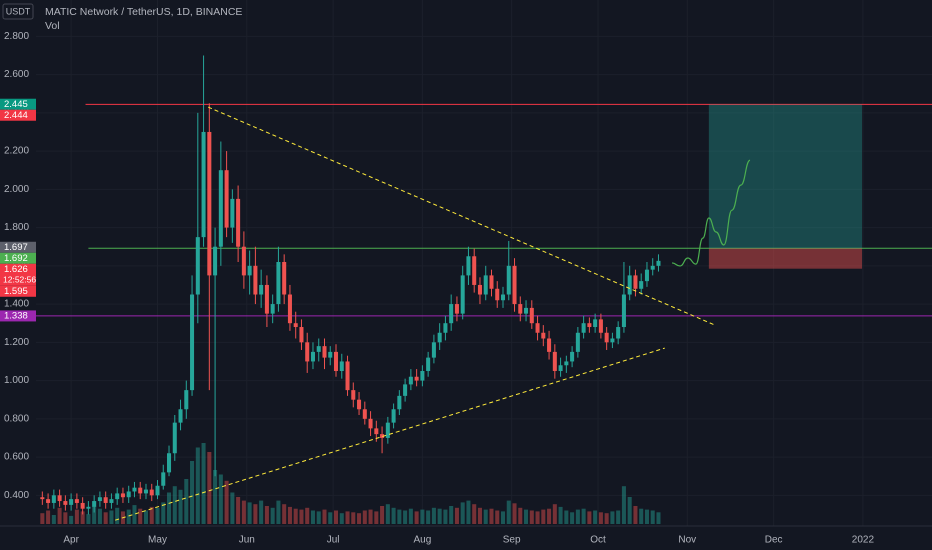 The image size is (932, 550). What do you see at coordinates (143, 12) in the screenshot?
I see `chart-title: MATIC Network / TetherUS, 1D, BINANCE` at bounding box center [143, 12].